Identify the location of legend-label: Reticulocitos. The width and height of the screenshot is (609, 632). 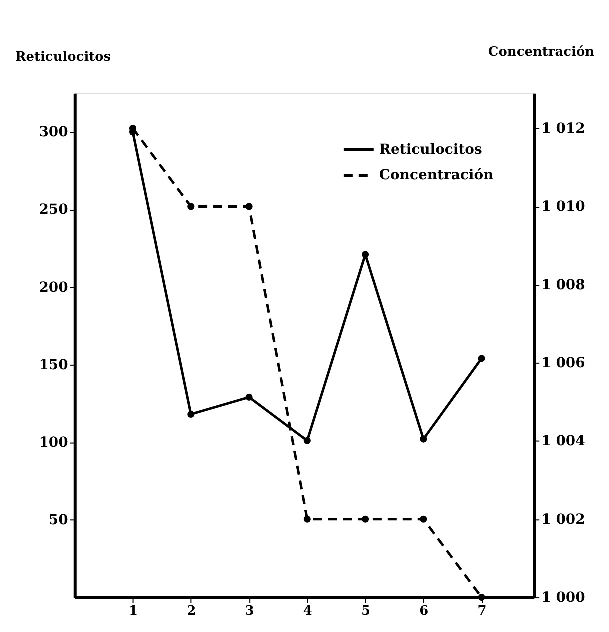
(430, 150).